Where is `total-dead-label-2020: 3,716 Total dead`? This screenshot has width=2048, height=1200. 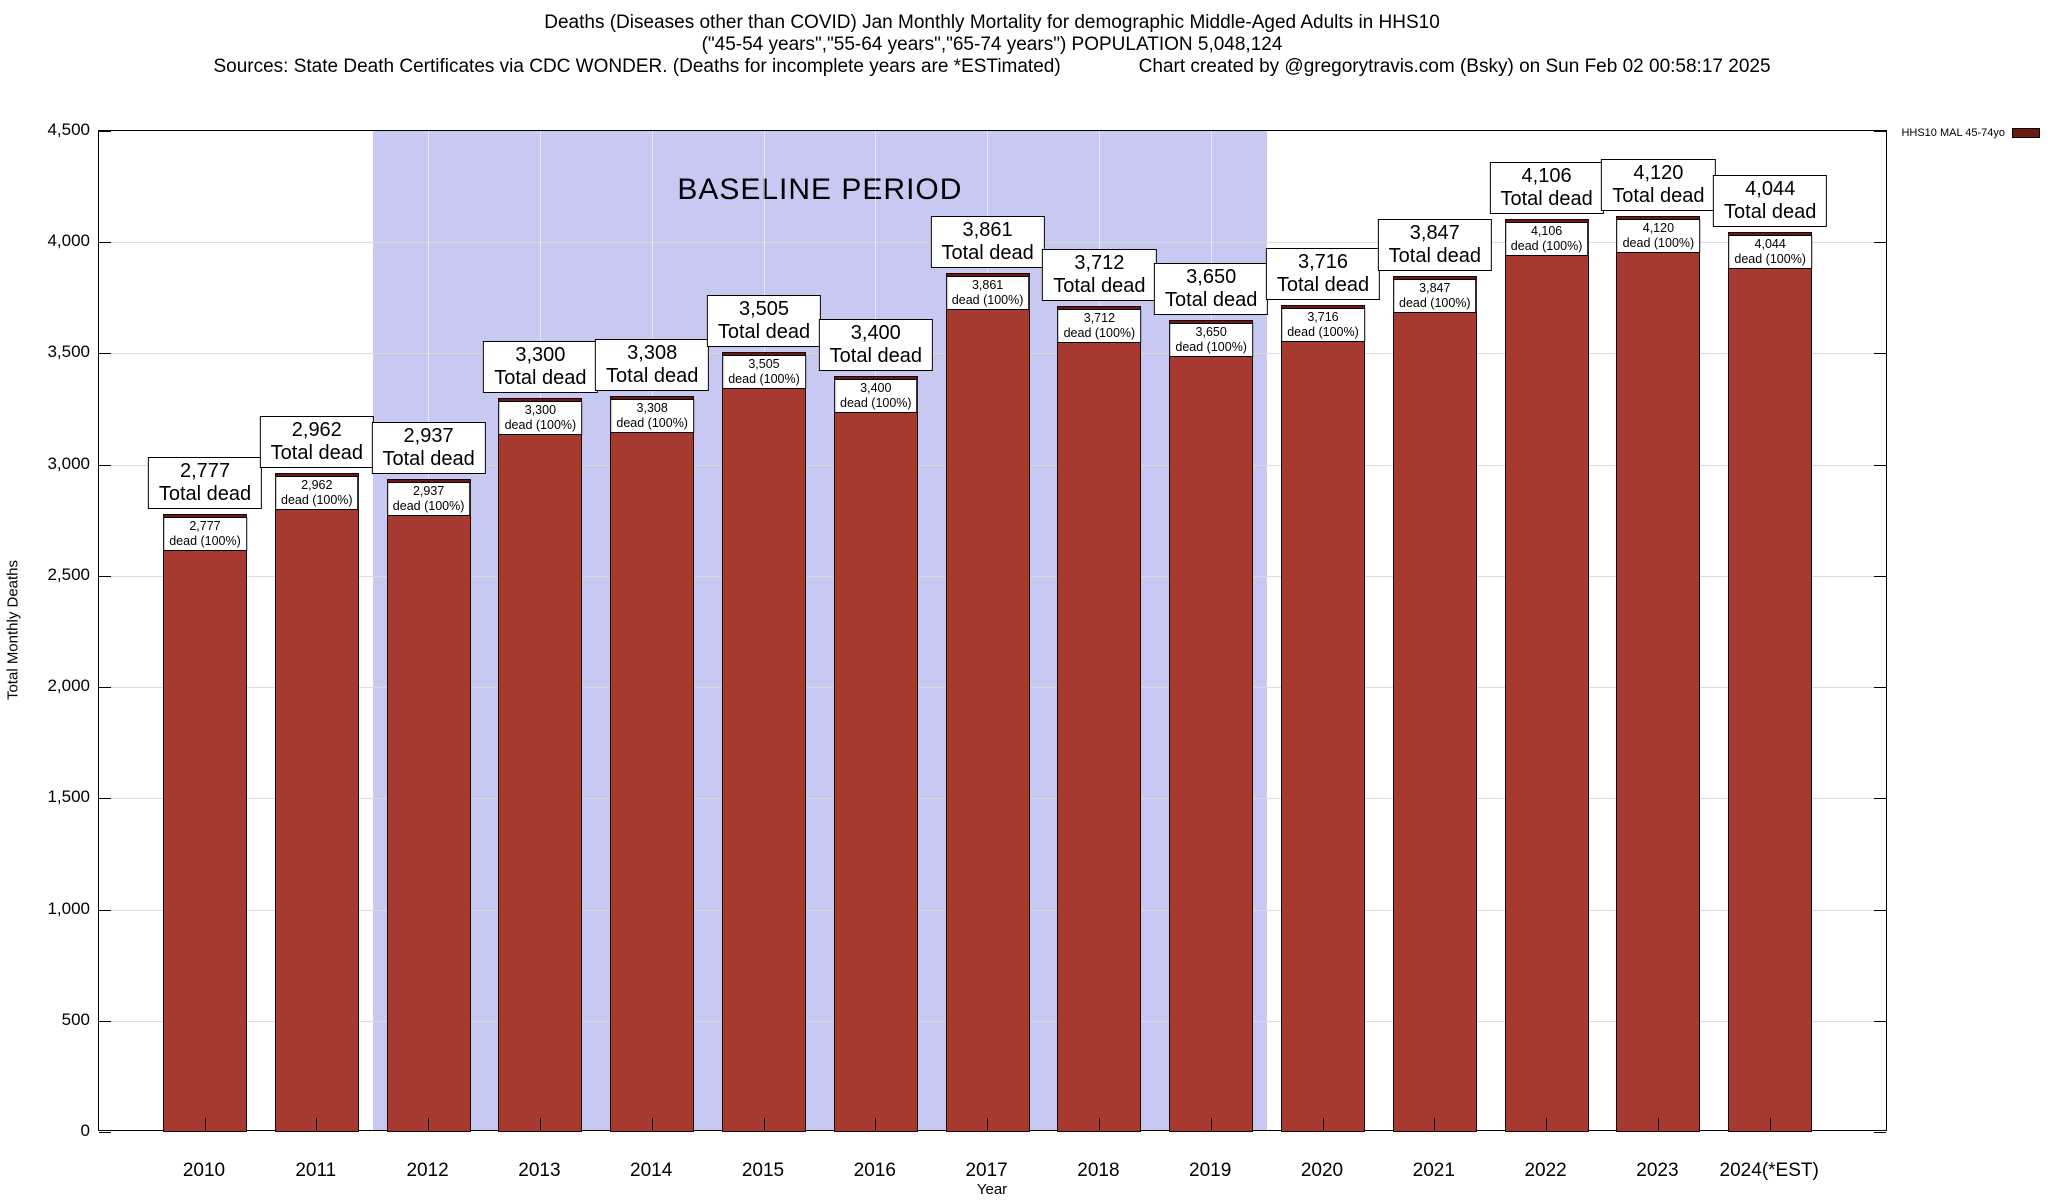
total-dead-label-2020: 3,716 Total dead is located at coordinates (1323, 274).